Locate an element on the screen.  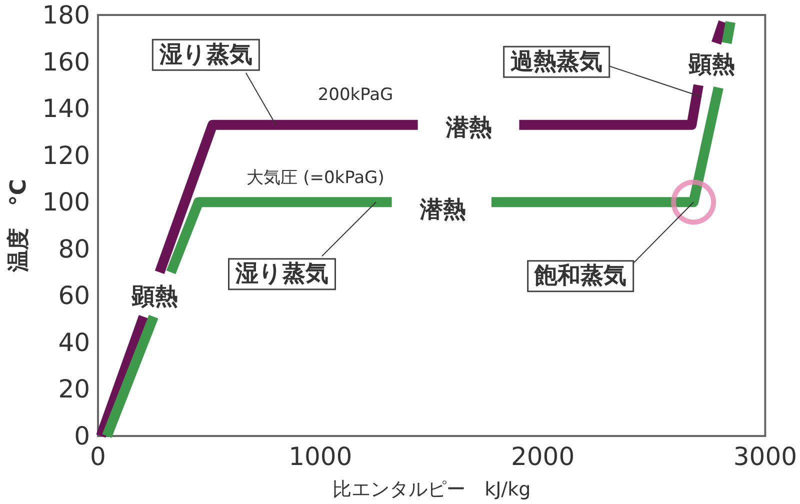
y-tick-label: 160 is located at coordinates (66, 61).